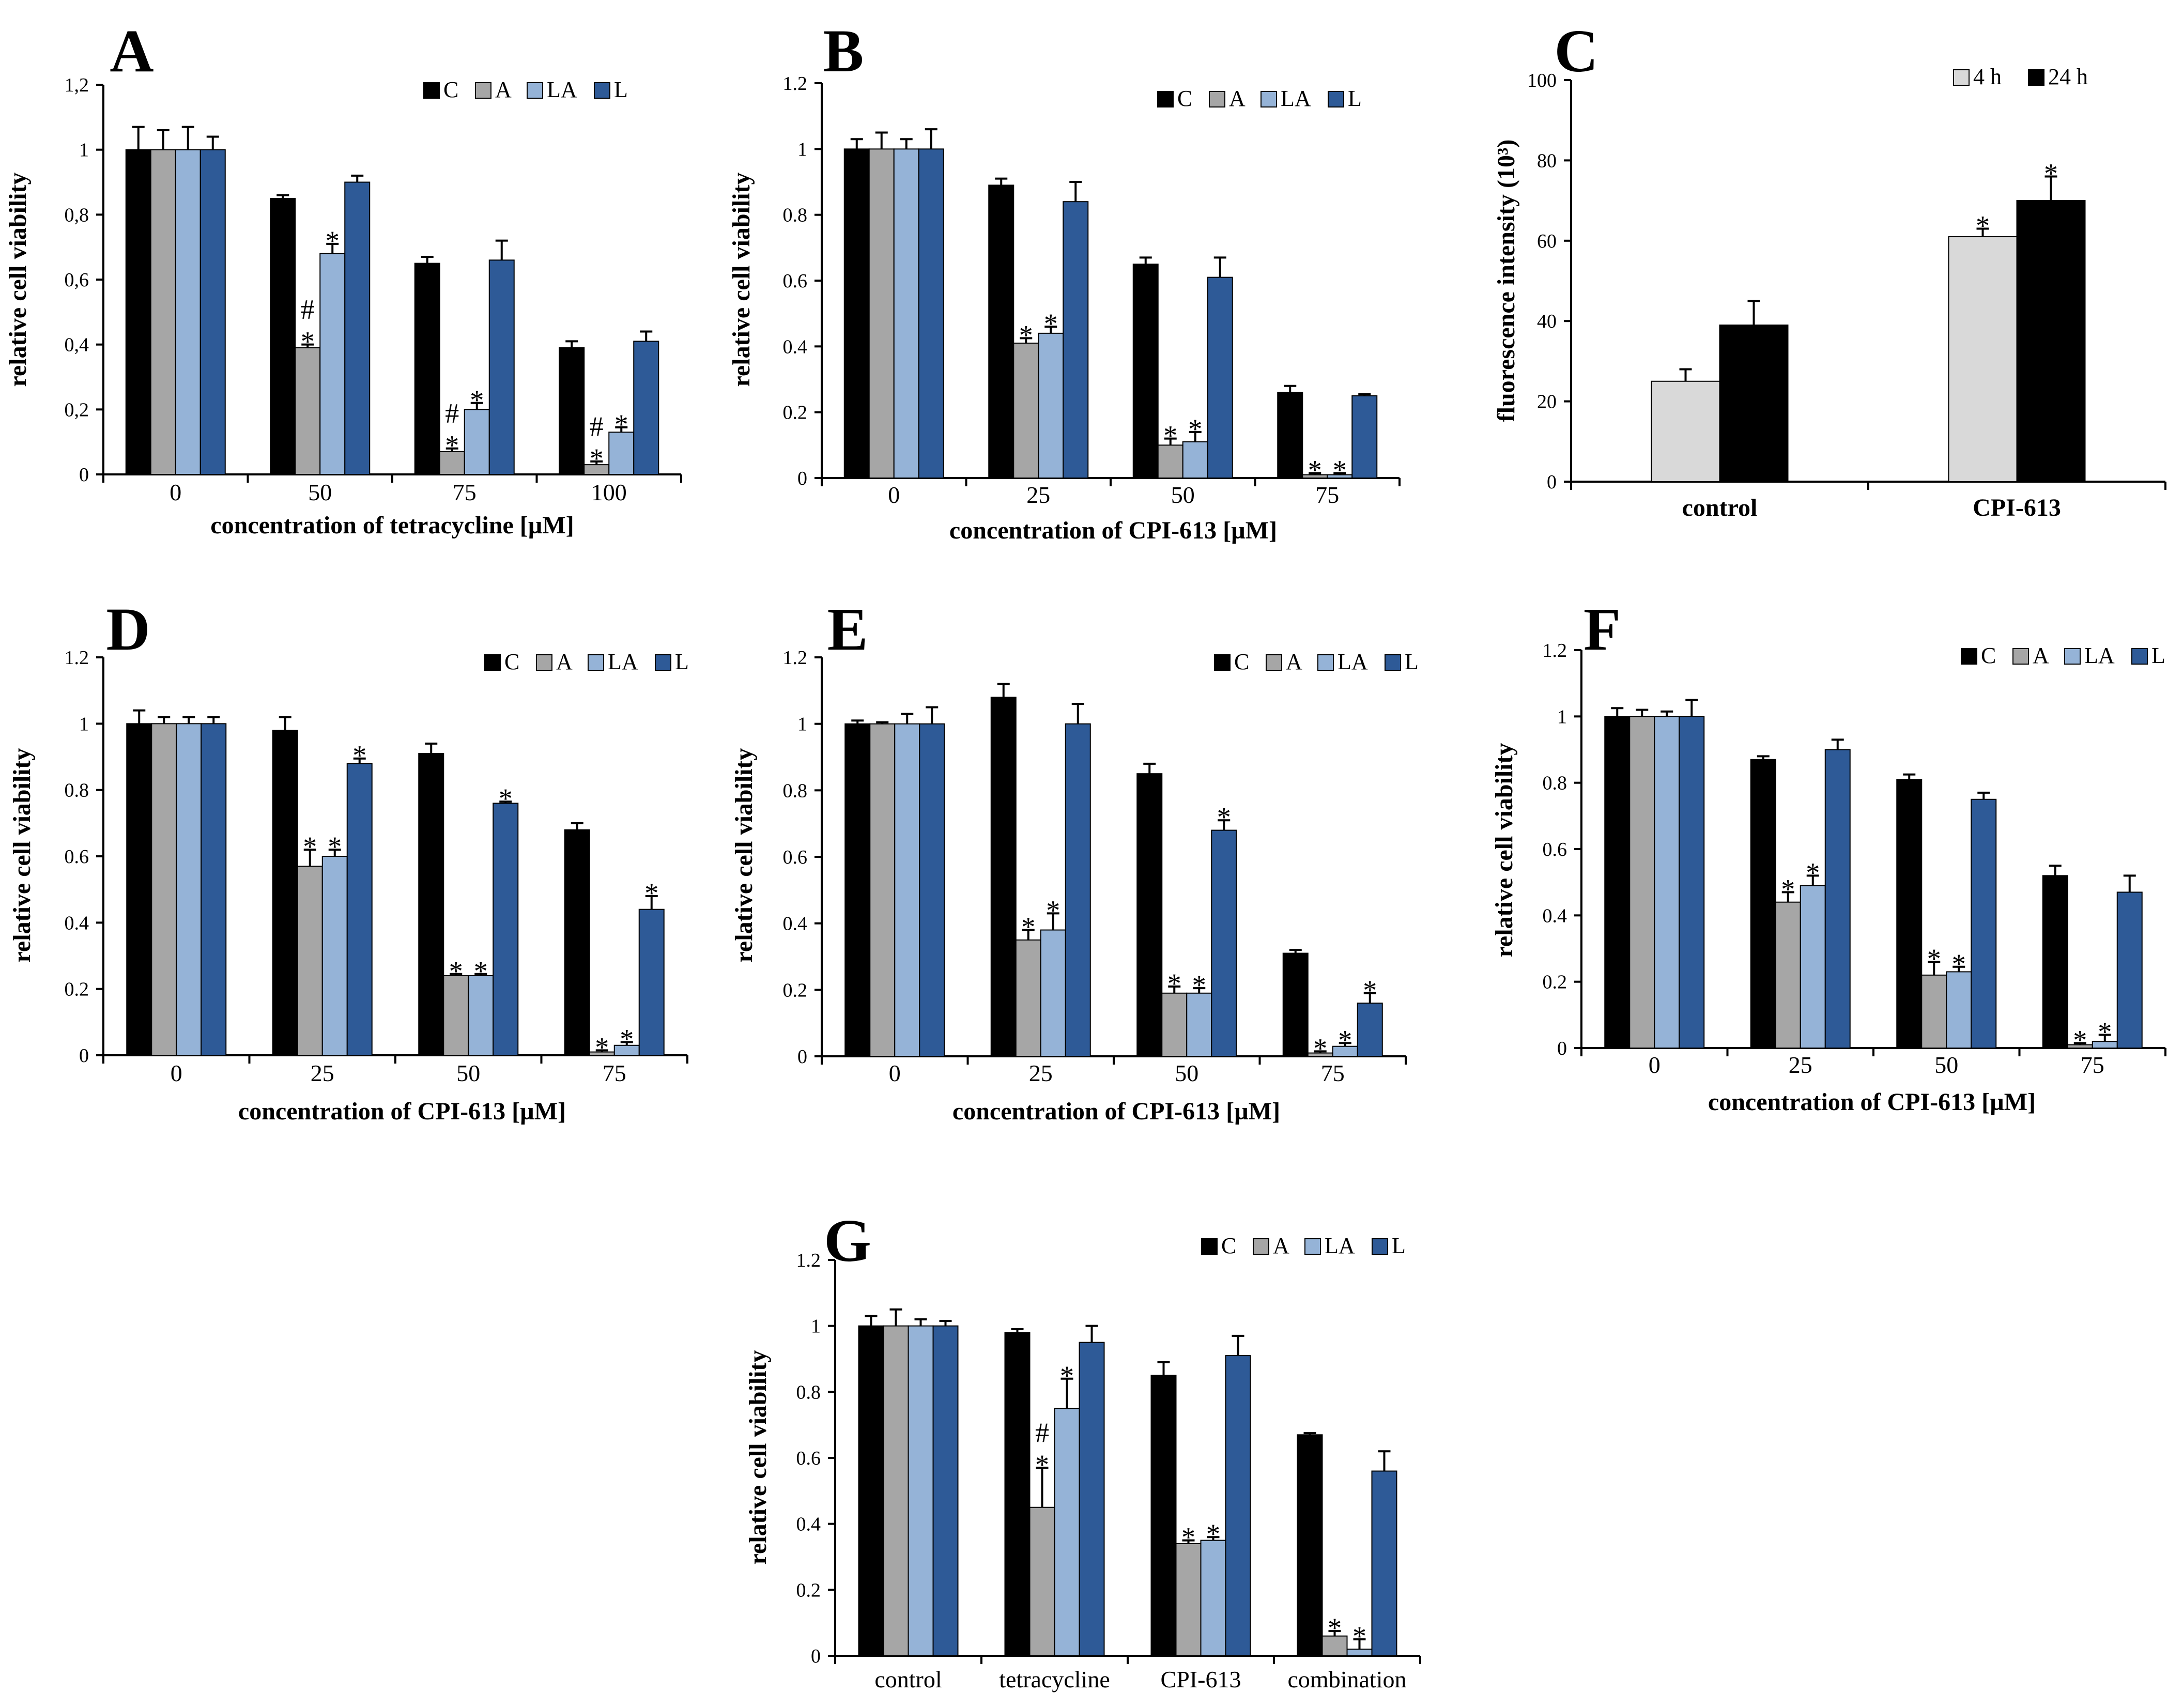  Describe the element at coordinates (796, 216) in the screenshot. I see `y-tick-label: 0.8` at that location.